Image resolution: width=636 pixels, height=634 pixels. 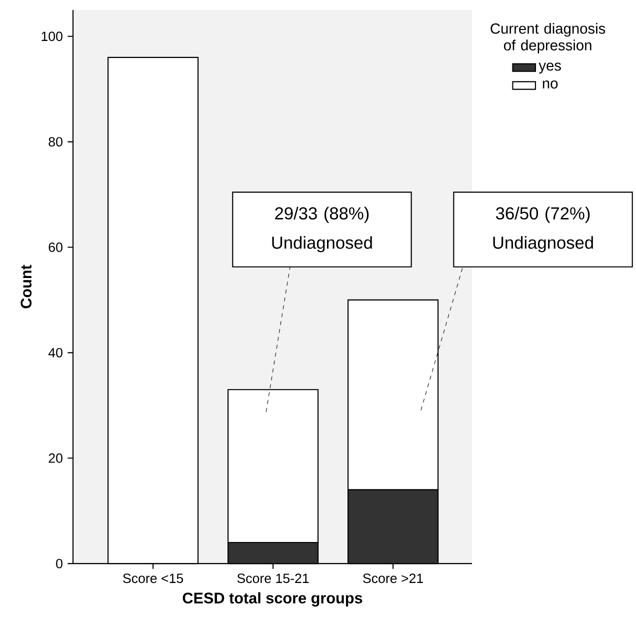 What do you see at coordinates (55, 353) in the screenshot?
I see `y-tick-label: 40` at bounding box center [55, 353].